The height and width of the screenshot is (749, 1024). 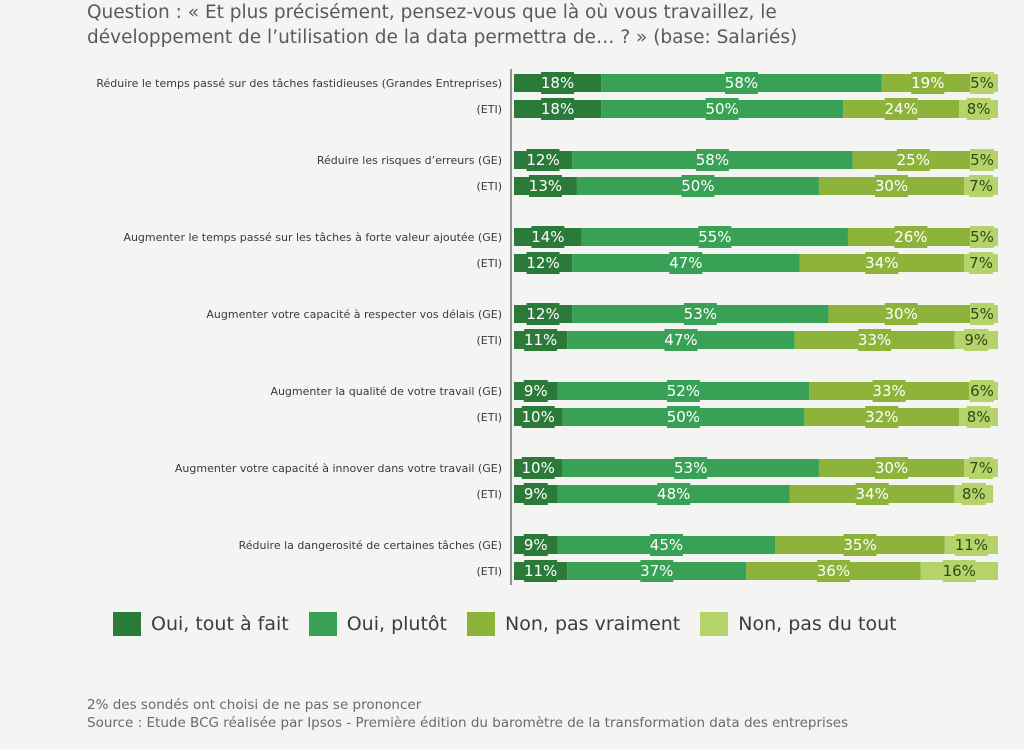 I want to click on value-label: 6%, so click(x=982, y=391).